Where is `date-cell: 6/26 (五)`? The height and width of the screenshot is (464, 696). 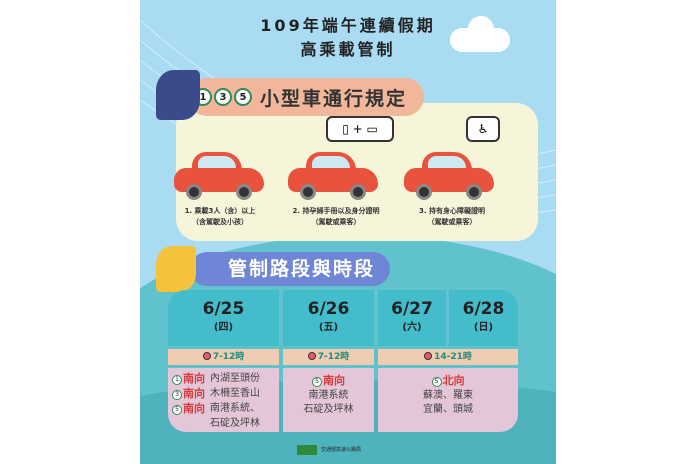 date-cell: 6/26 (五) is located at coordinates (328, 318).